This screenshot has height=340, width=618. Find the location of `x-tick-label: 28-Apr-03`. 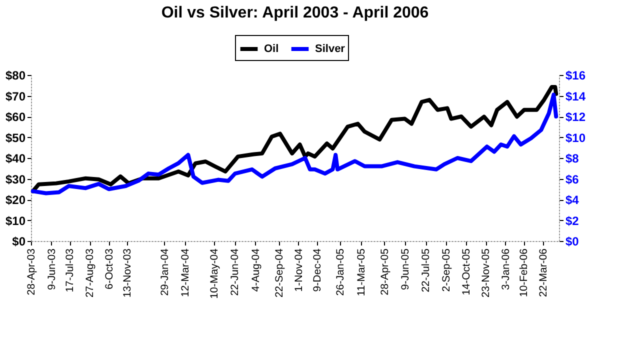

x-tick-label: 28-Apr-03 is located at coordinates (32, 272).